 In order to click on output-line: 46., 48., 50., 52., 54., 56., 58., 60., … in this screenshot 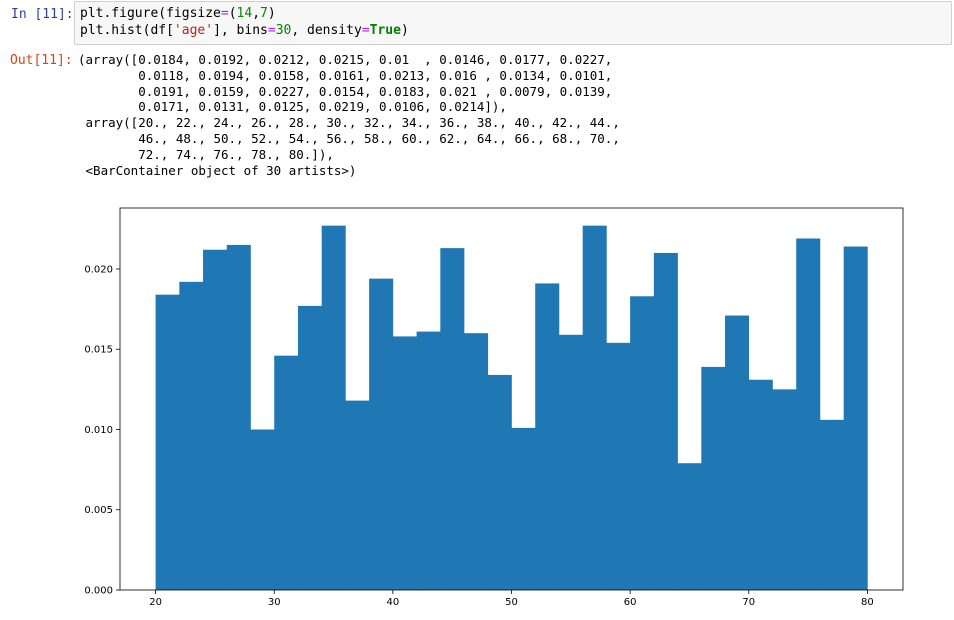, I will do `click(349, 138)`.